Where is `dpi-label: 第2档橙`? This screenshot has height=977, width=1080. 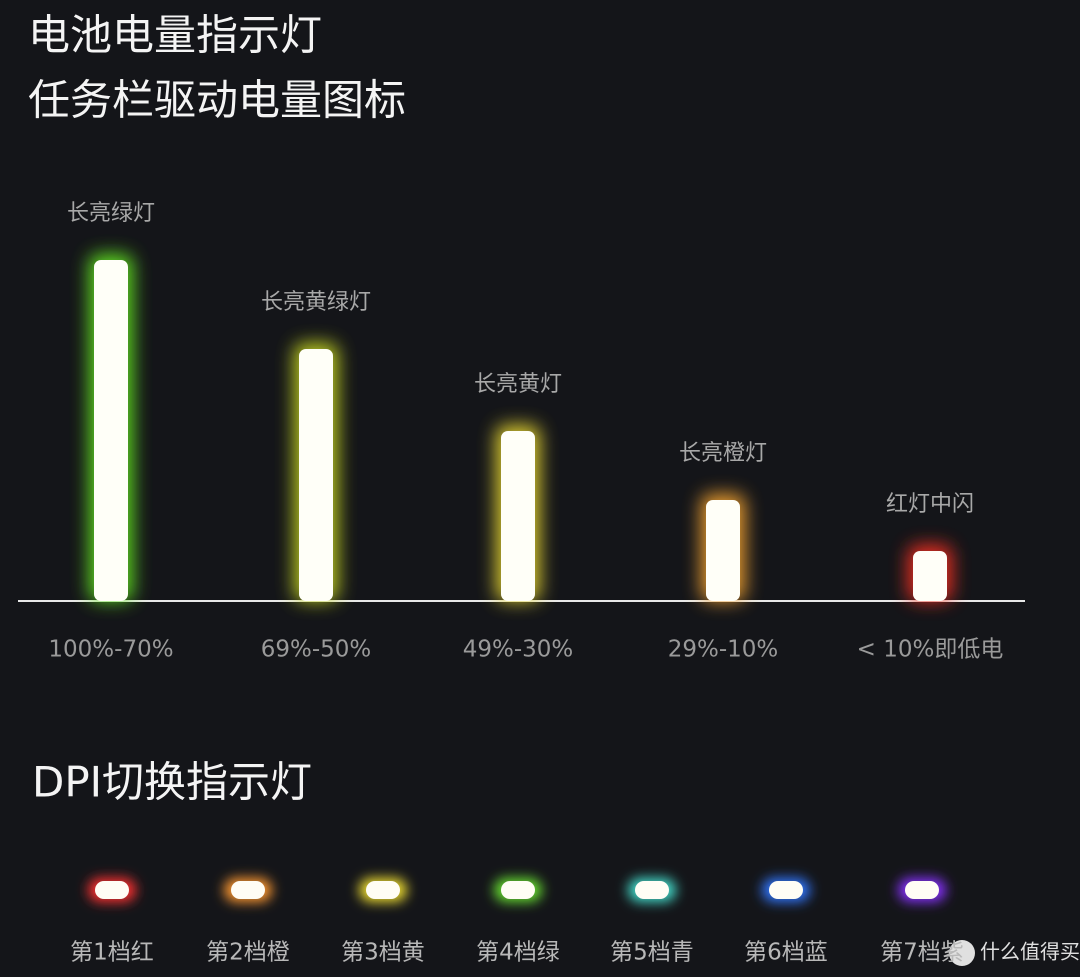
dpi-label: 第2档橙 is located at coordinates (248, 953).